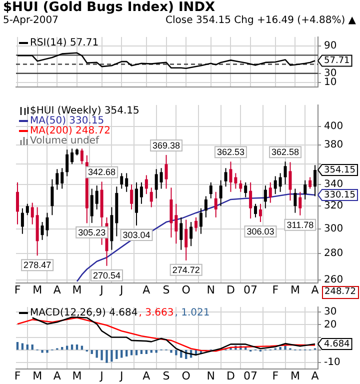  I want to click on legend-label: MACD(12,26,9) 4.684, so click(84, 313).